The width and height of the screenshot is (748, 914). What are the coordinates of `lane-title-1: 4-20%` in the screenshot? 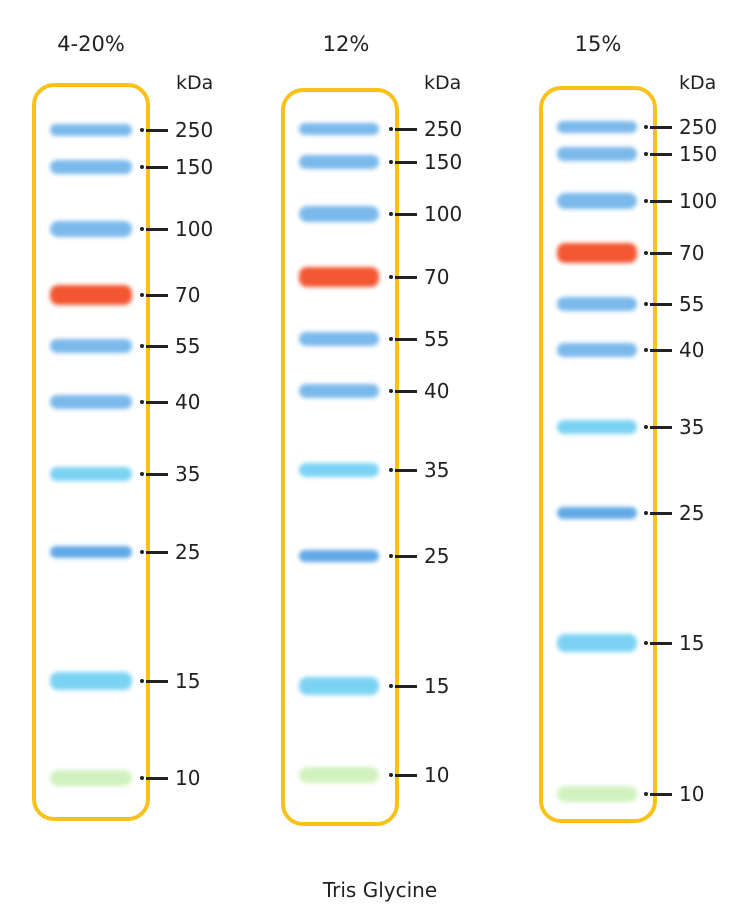 It's located at (91, 44).